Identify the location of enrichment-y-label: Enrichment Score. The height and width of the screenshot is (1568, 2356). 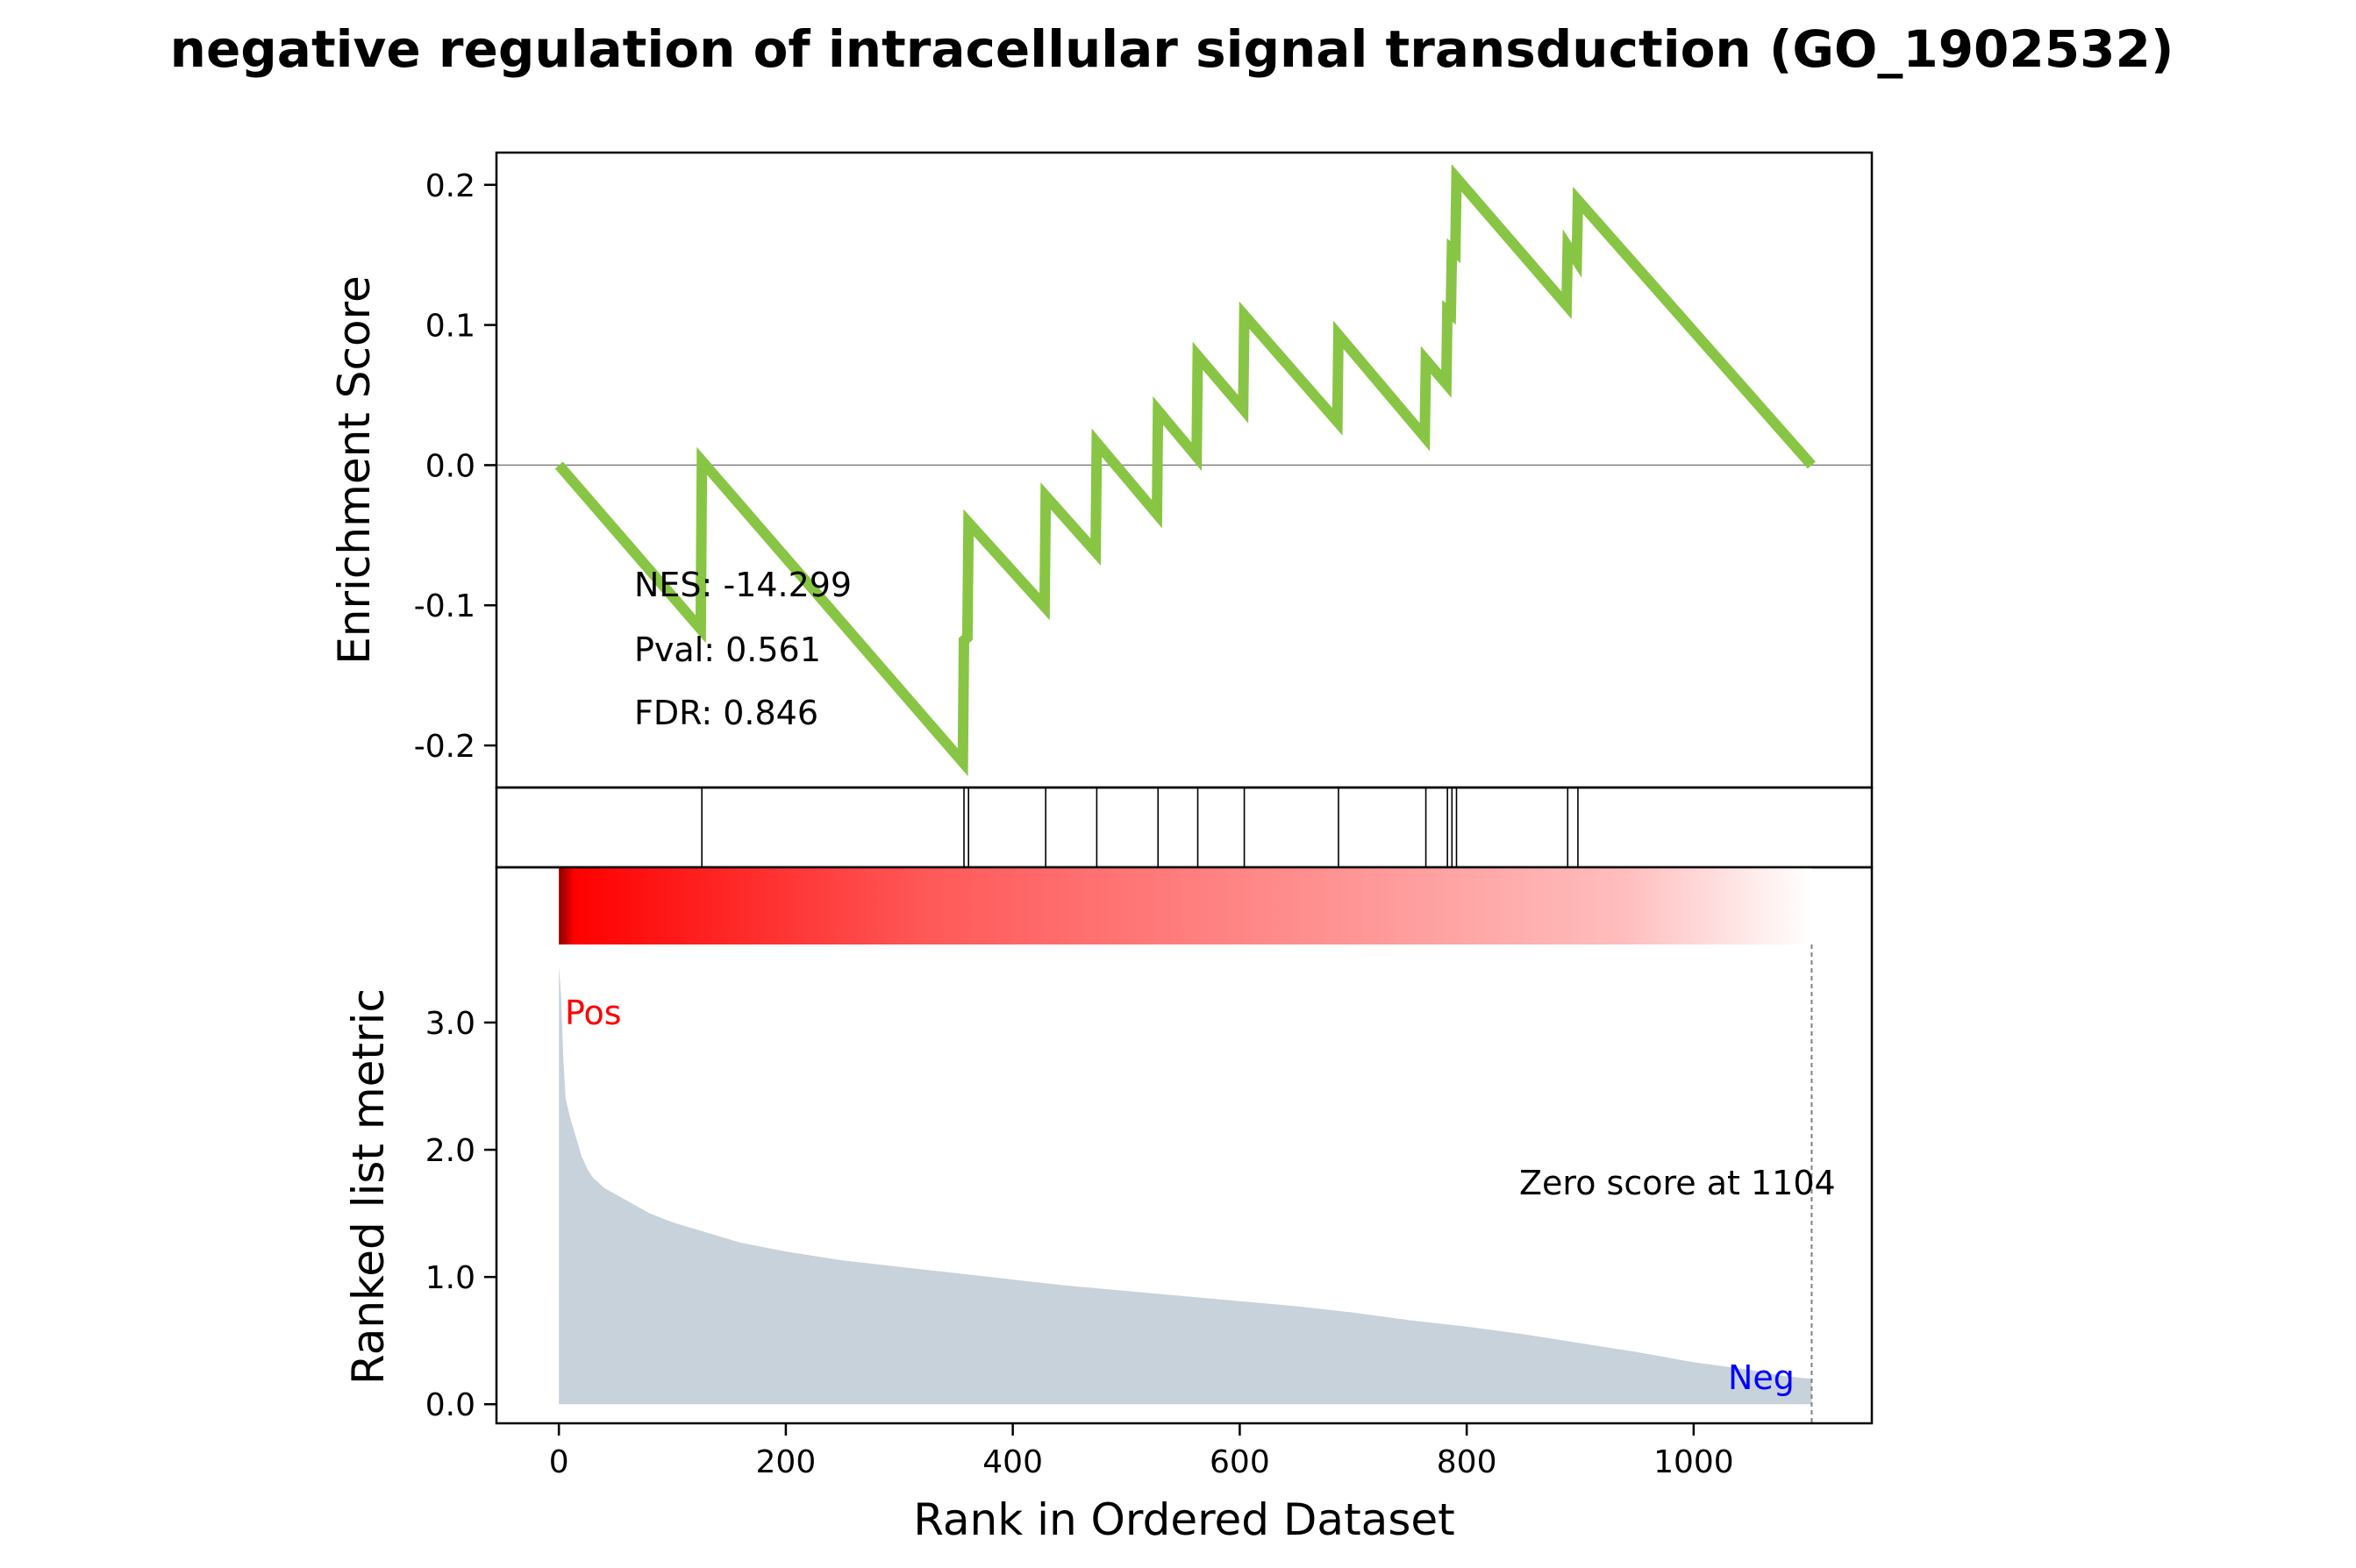
(354, 470).